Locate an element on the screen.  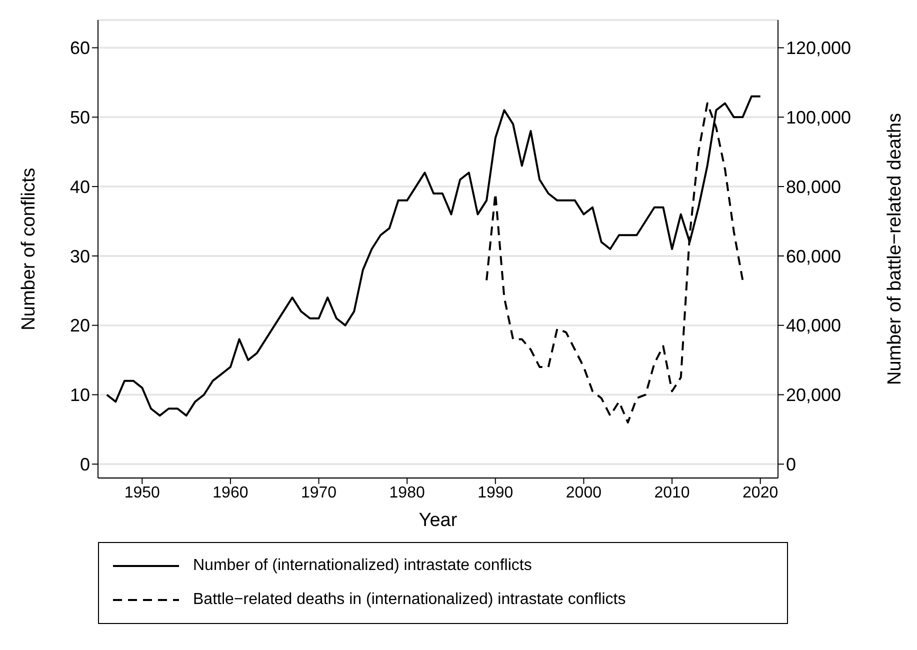
y2-tick-label: 120,000 is located at coordinates (819, 48).